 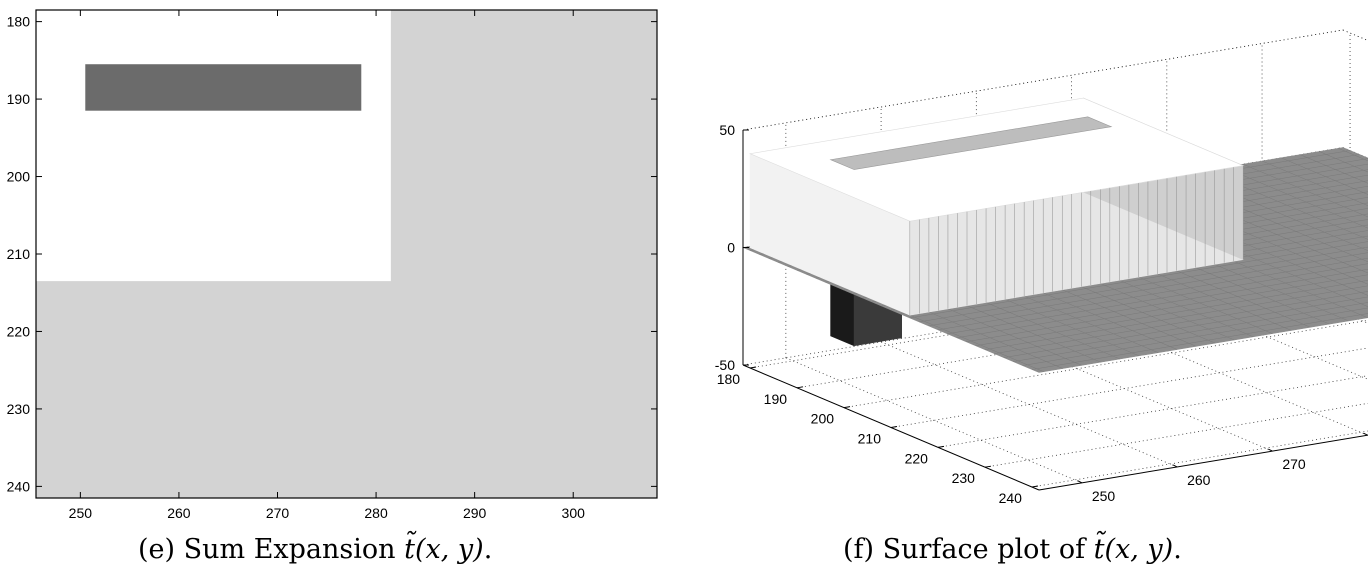 I want to click on image-dark-region, so click(x=223, y=87).